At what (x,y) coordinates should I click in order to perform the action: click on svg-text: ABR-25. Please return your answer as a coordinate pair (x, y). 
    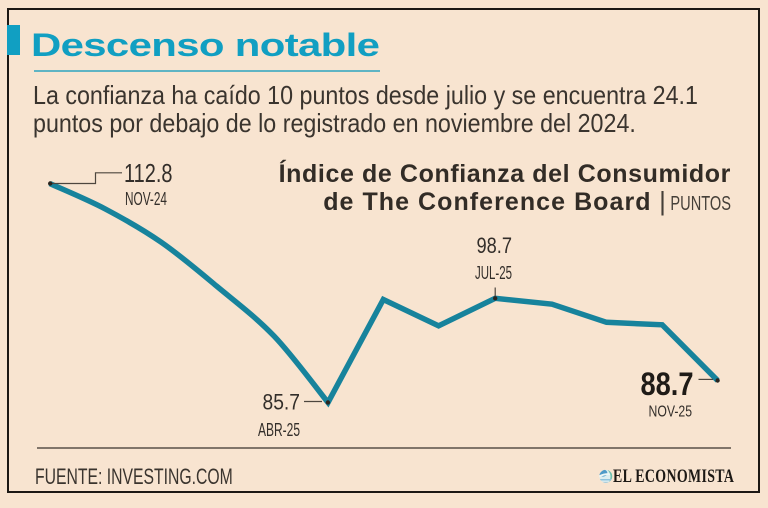
    Looking at the image, I should click on (279, 429).